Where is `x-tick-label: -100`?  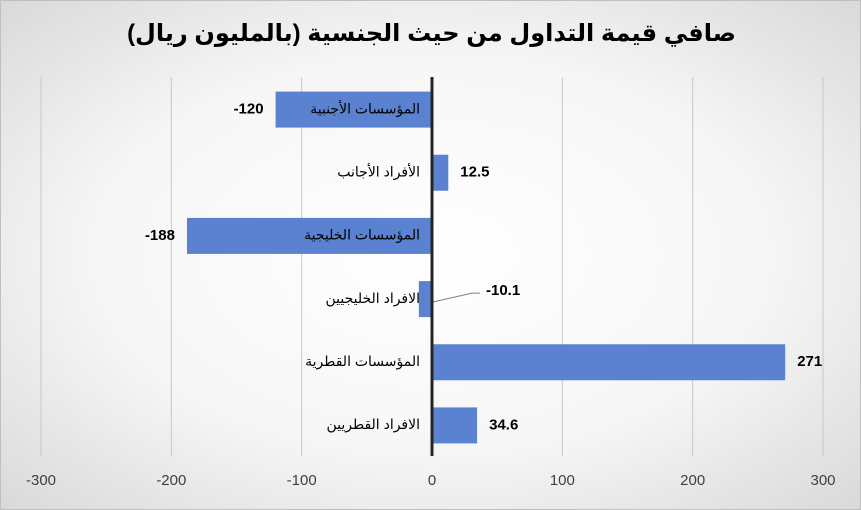
x-tick-label: -100 is located at coordinates (302, 480).